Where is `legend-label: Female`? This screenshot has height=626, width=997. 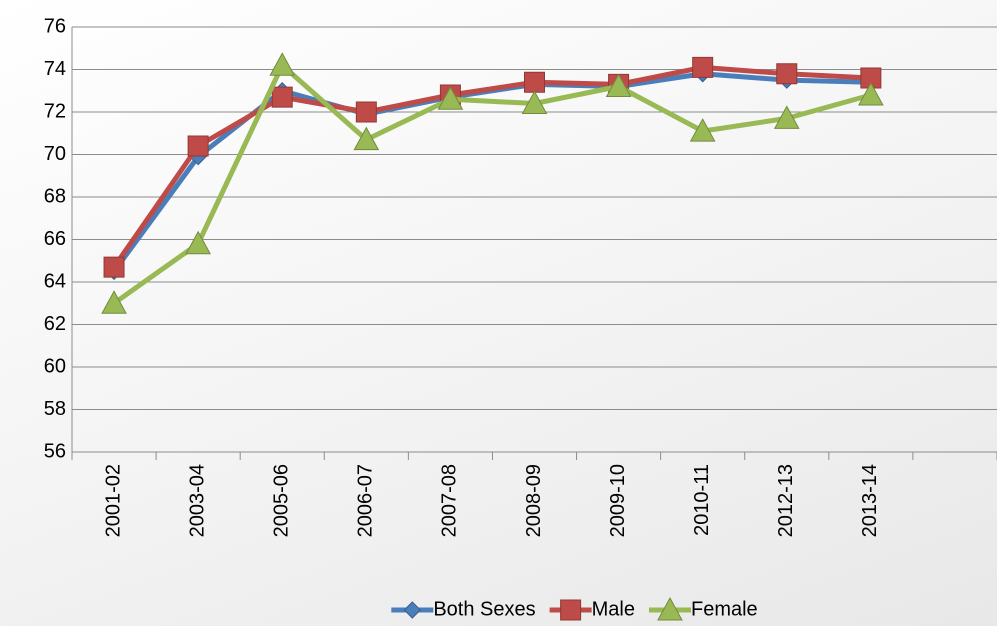 legend-label: Female is located at coordinates (724, 609).